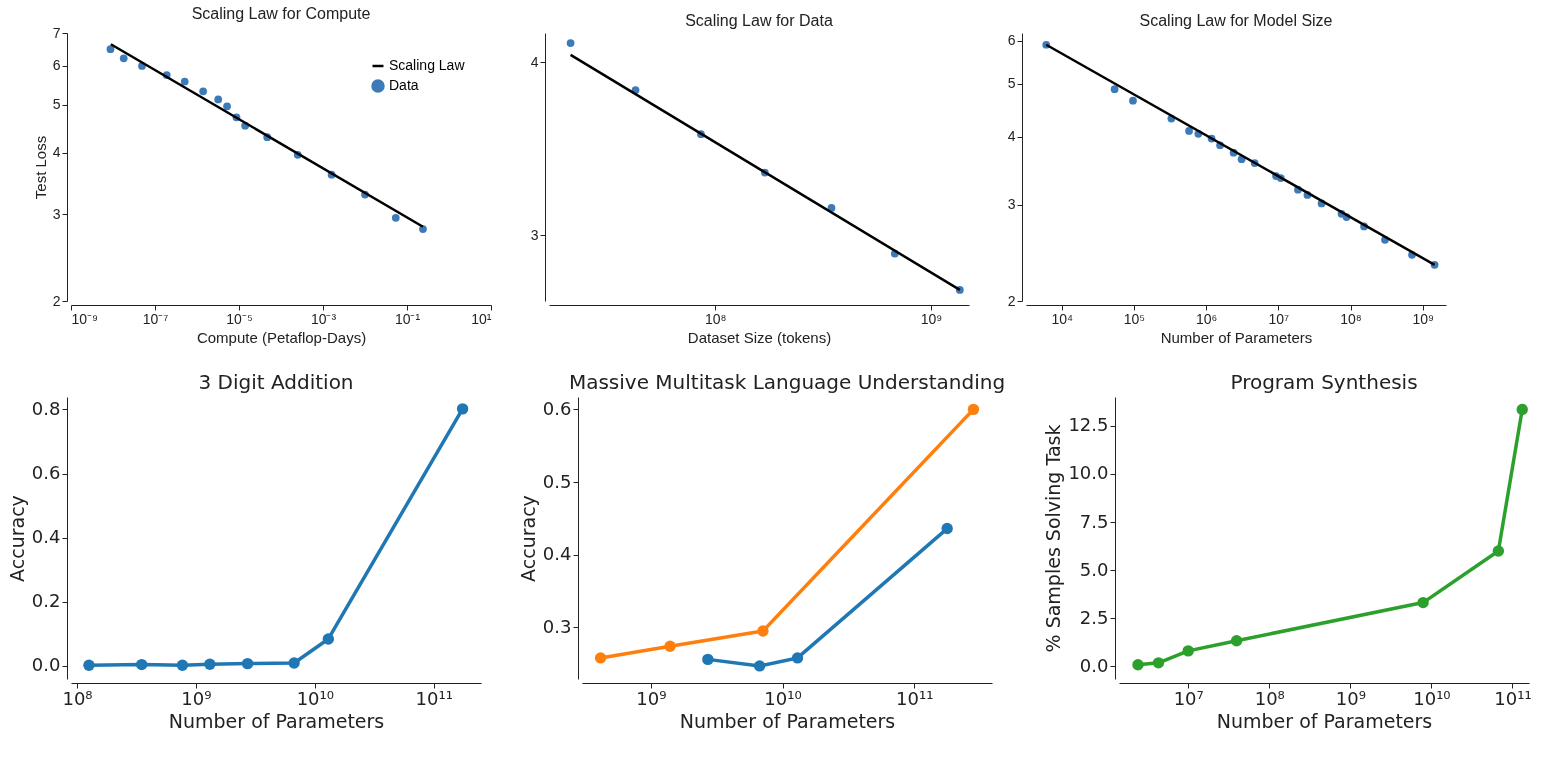  Describe the element at coordinates (1053, 538) in the screenshot. I see `y-axis-title: % Samples Solving Task` at that location.